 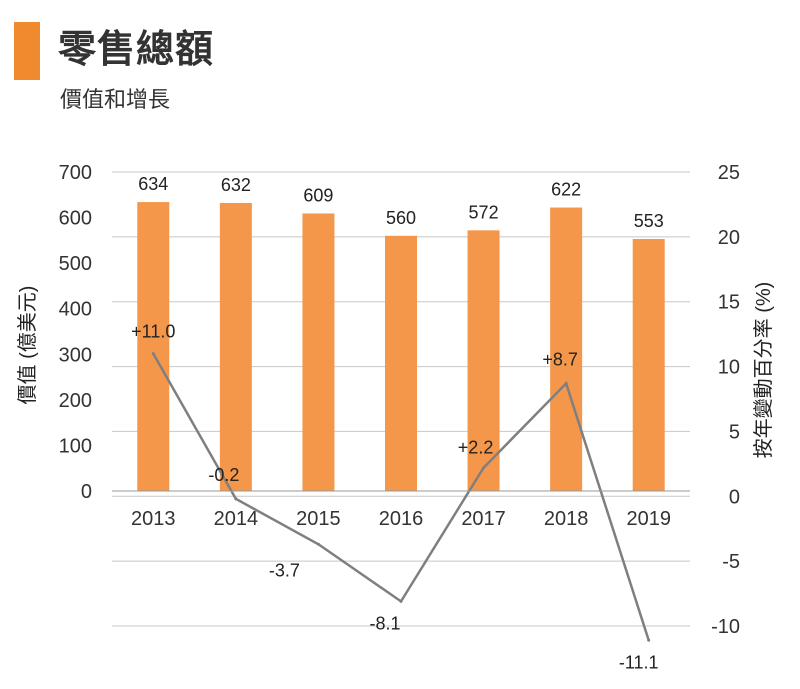 I want to click on left-axis-tick-label: 500, so click(x=75, y=264).